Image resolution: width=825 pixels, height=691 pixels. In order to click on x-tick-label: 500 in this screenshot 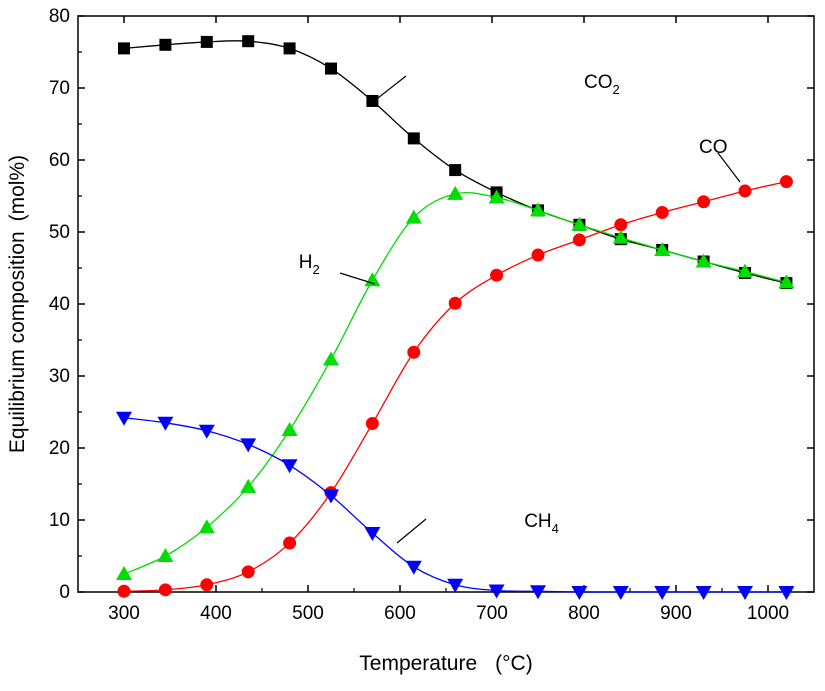, I will do `click(308, 613)`.